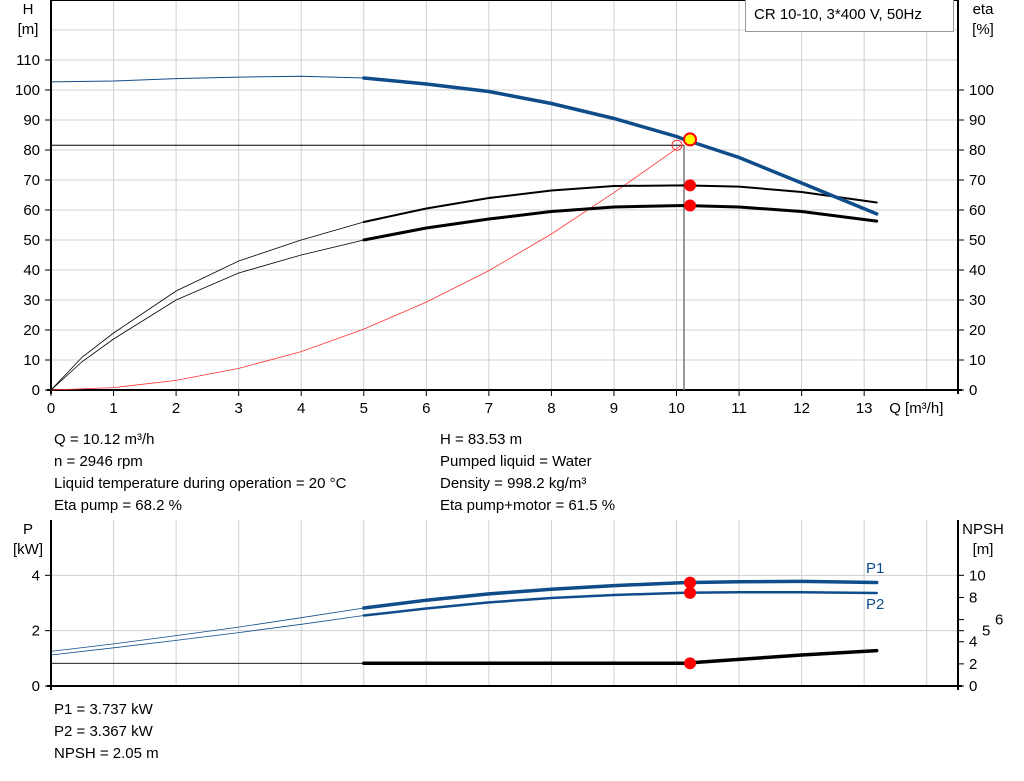  I want to click on y-tick-label-right: 30, so click(977, 300).